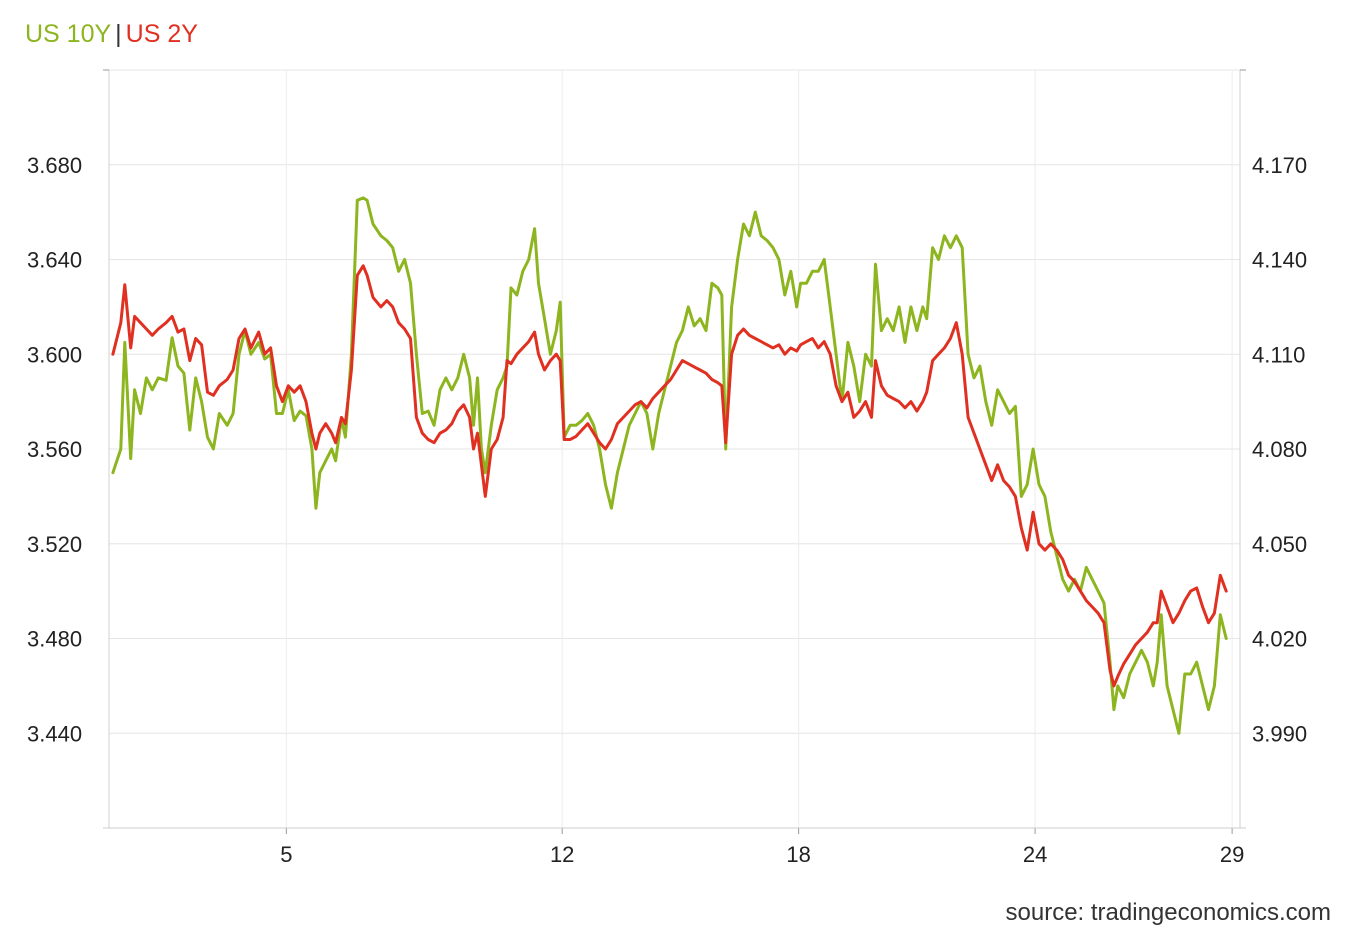  I want to click on y-right-tick-label: 4.140, so click(1279, 260).